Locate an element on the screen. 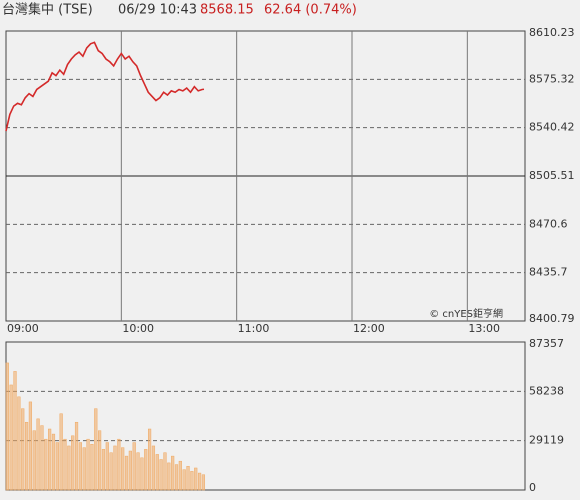  x-tick-label: 09:00 is located at coordinates (23, 328).